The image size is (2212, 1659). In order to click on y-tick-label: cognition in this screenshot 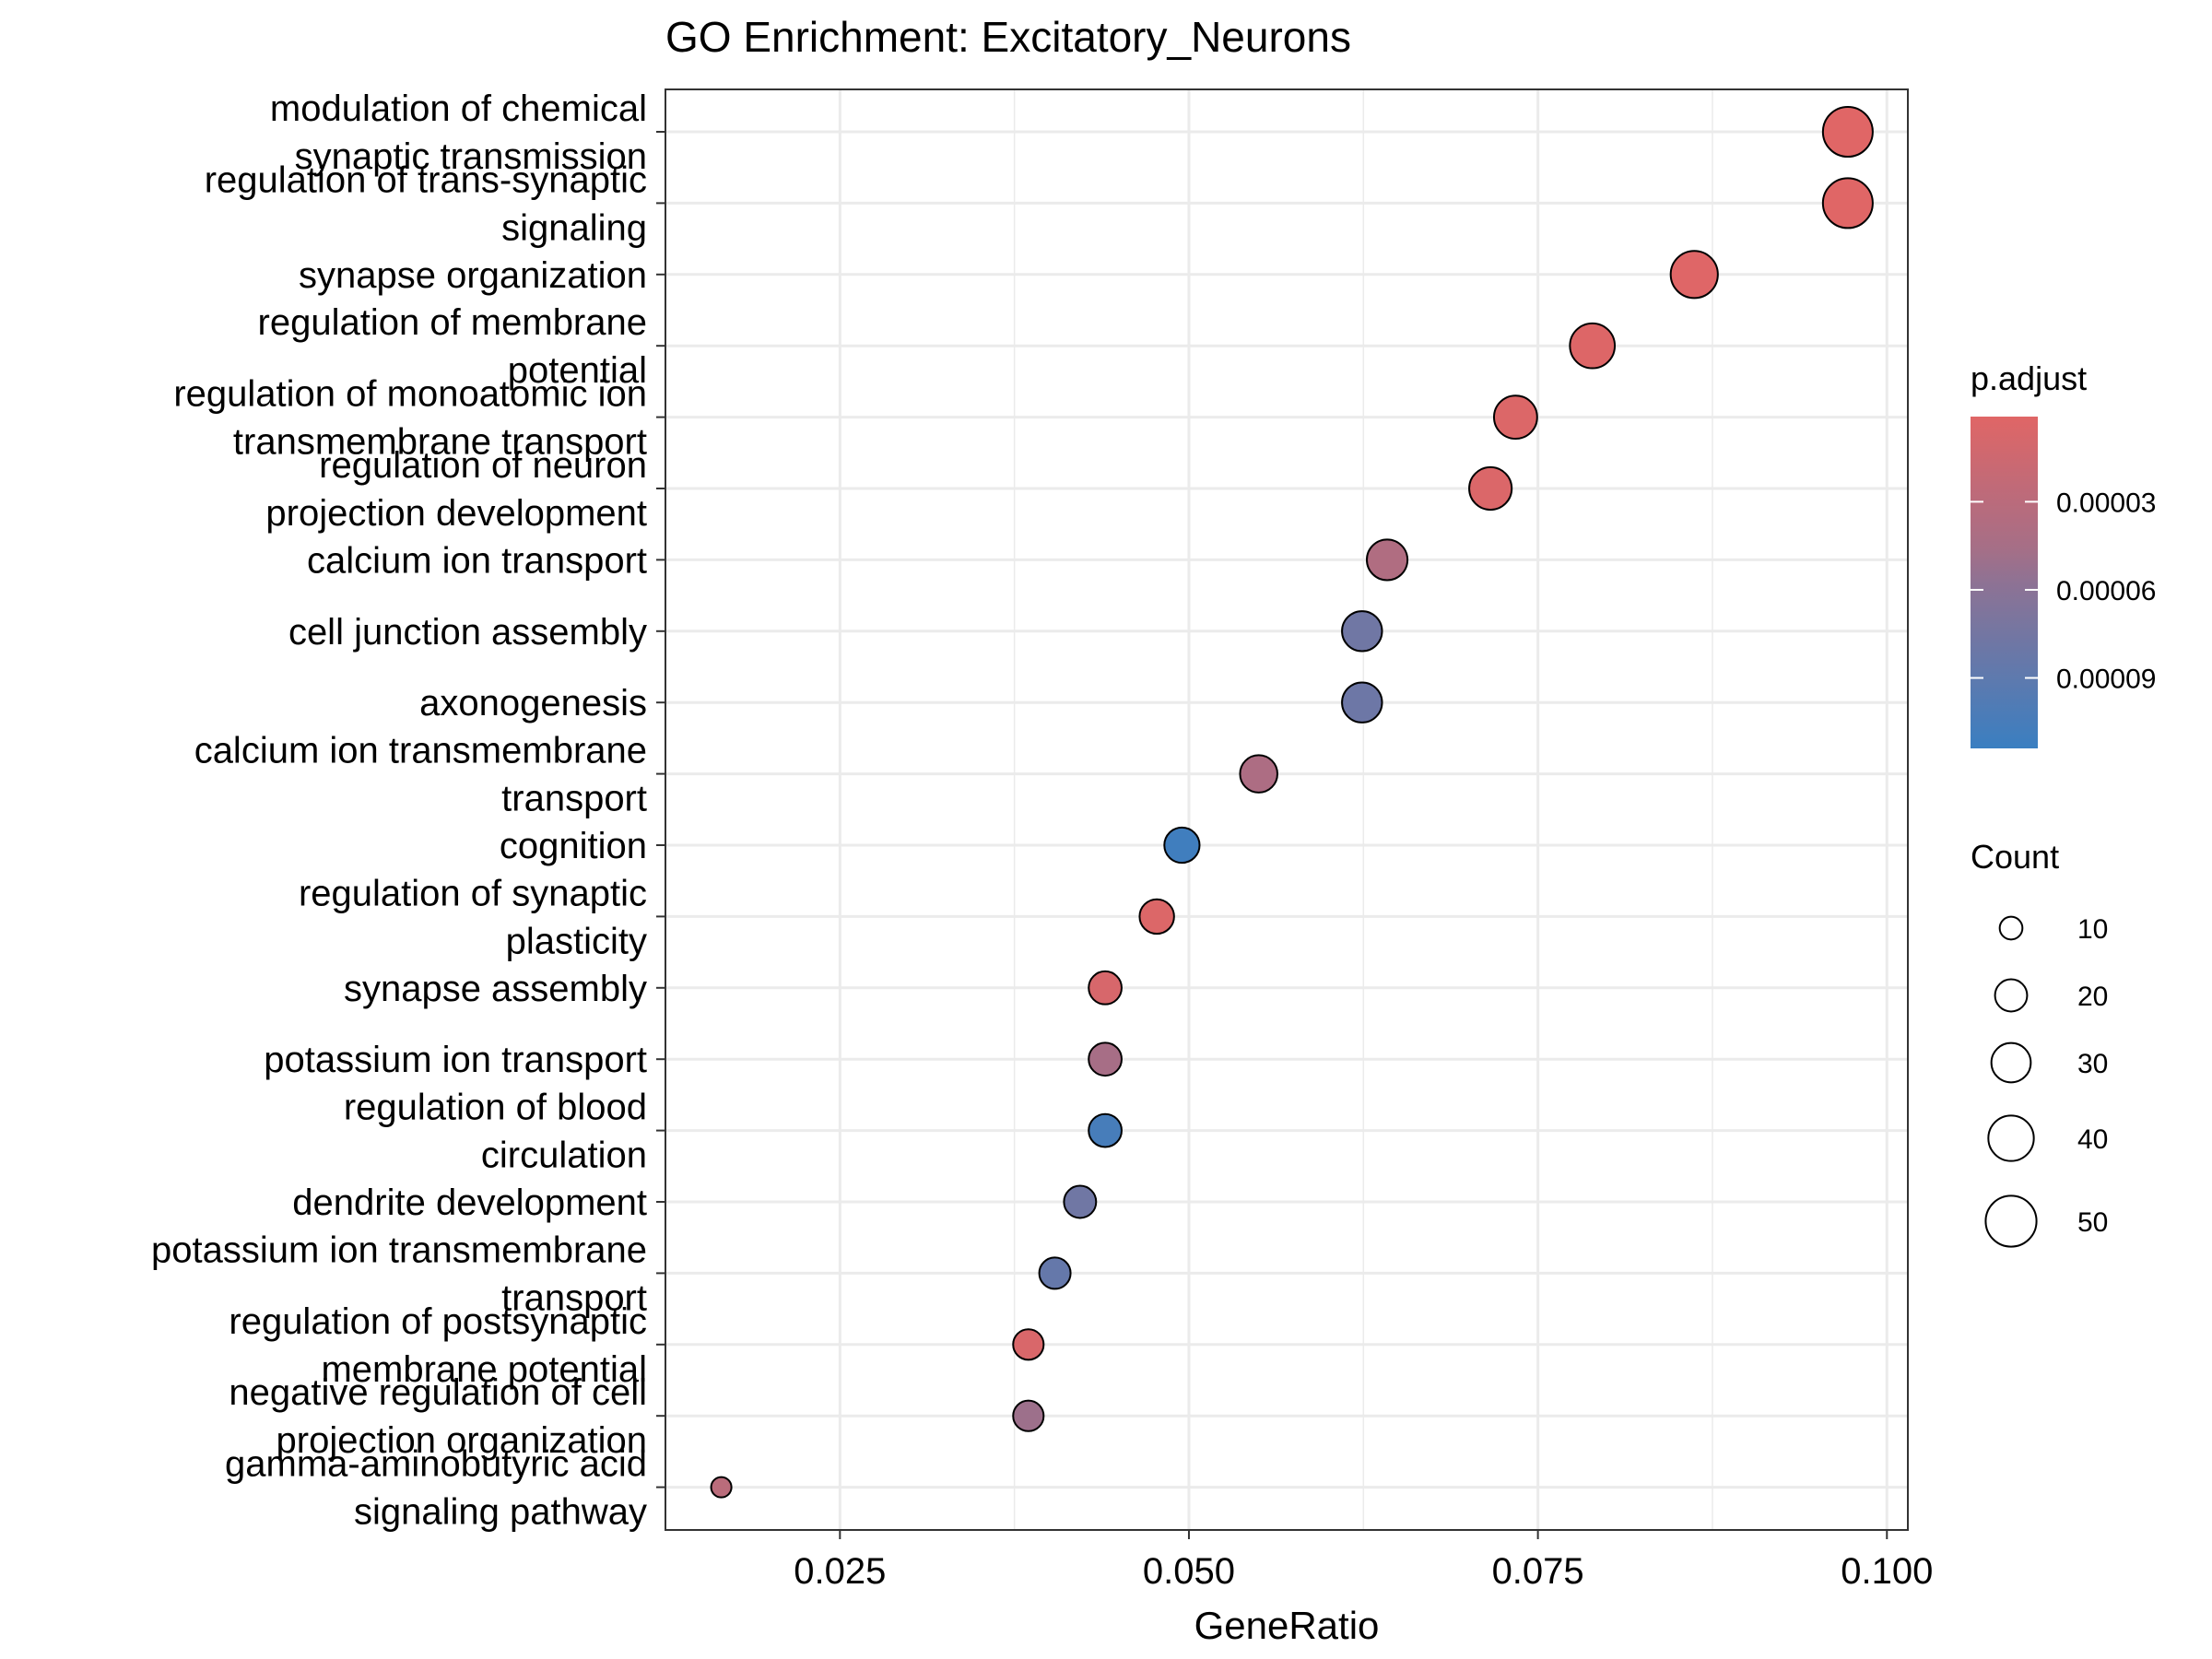, I will do `click(573, 846)`.